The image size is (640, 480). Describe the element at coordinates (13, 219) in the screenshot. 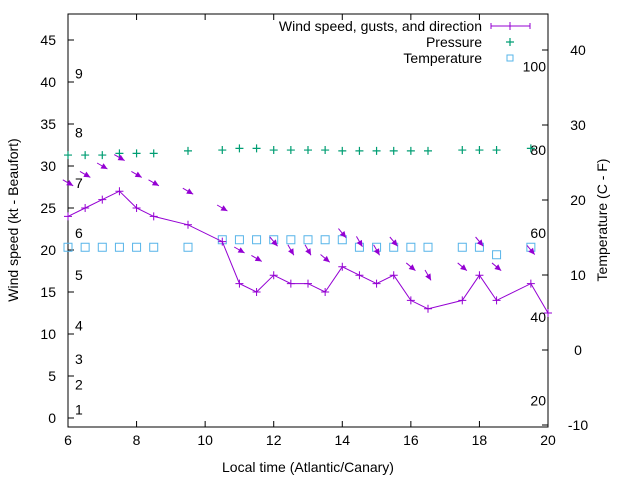

I see `y-axis-label: Wind speed (kt - Beaufort)` at that location.